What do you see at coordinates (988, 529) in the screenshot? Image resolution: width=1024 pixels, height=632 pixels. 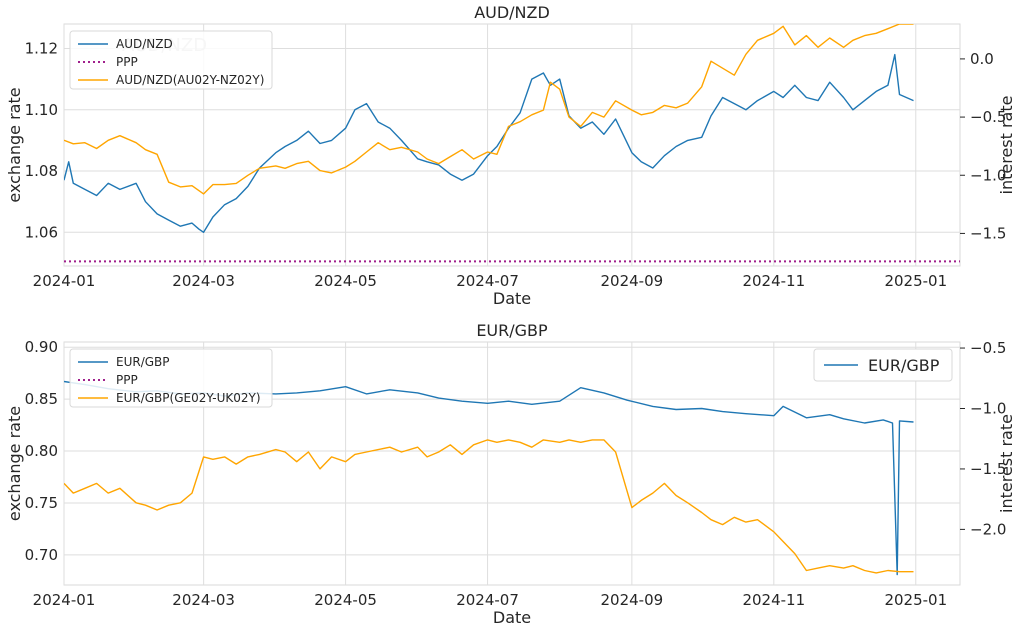 I see `y2-tick-label: −2.0` at bounding box center [988, 529].